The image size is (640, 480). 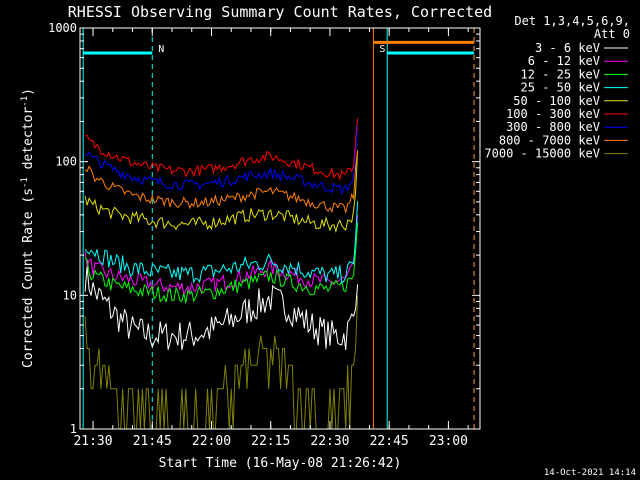 I want to click on y-axis-label-sup1: -1, so click(x=25, y=182).